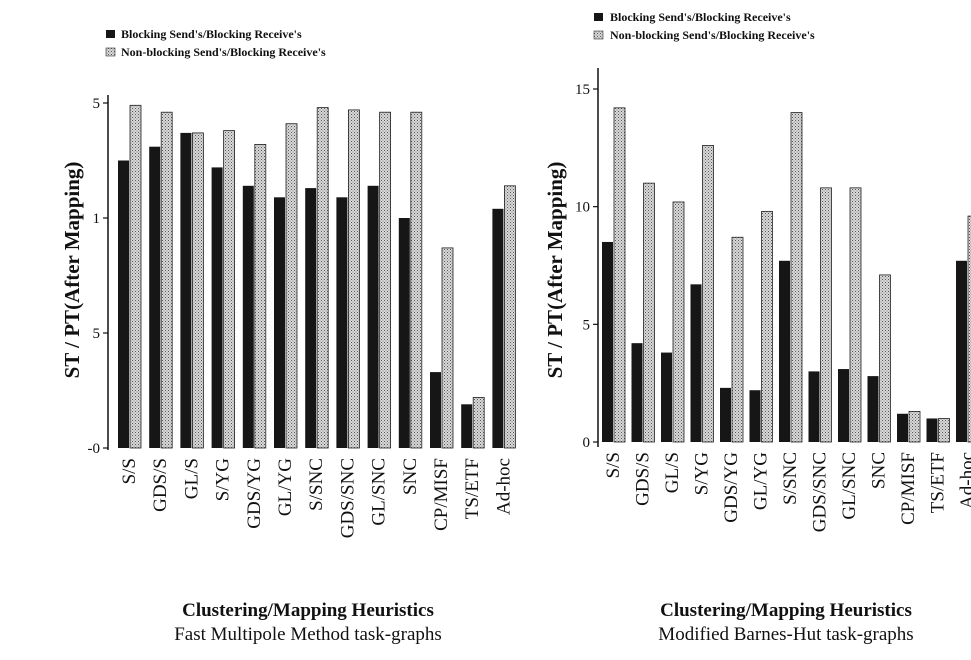 The height and width of the screenshot is (660, 971). Describe the element at coordinates (587, 443) in the screenshot. I see `y-tick-label: 0` at that location.